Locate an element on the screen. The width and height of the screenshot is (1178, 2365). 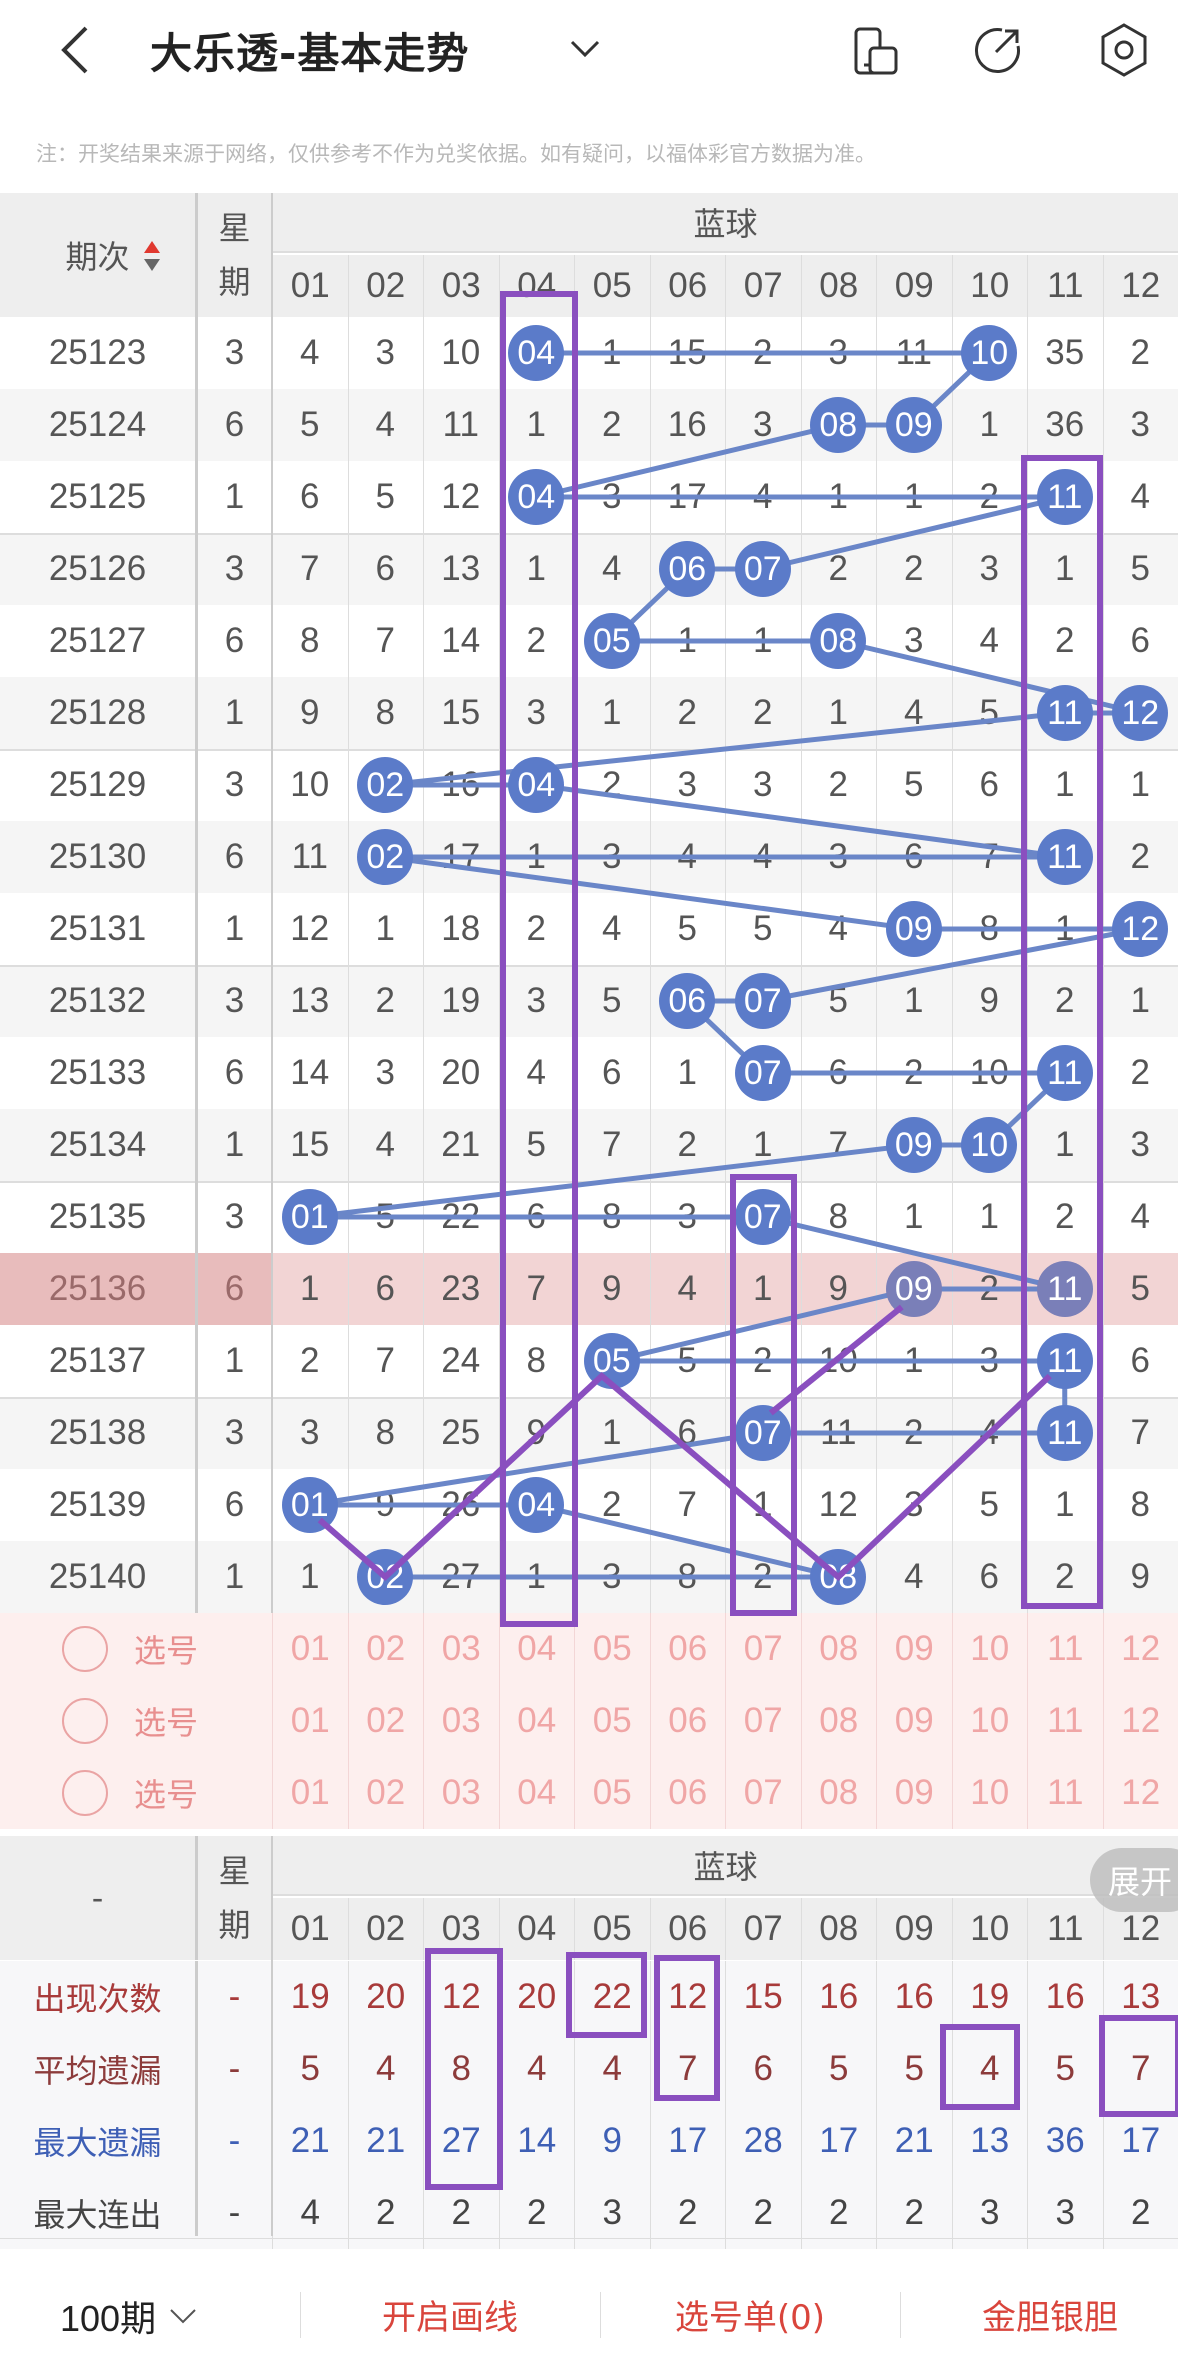
omission-cell: 3 is located at coordinates (612, 856).